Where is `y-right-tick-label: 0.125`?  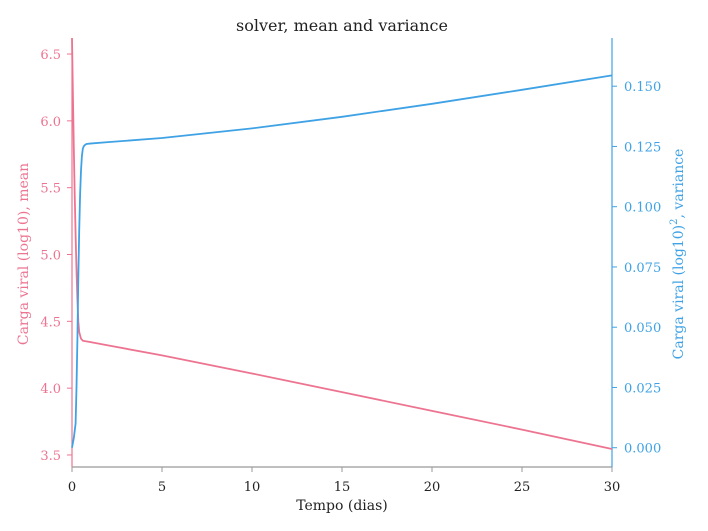
y-right-tick-label: 0.125 is located at coordinates (642, 147).